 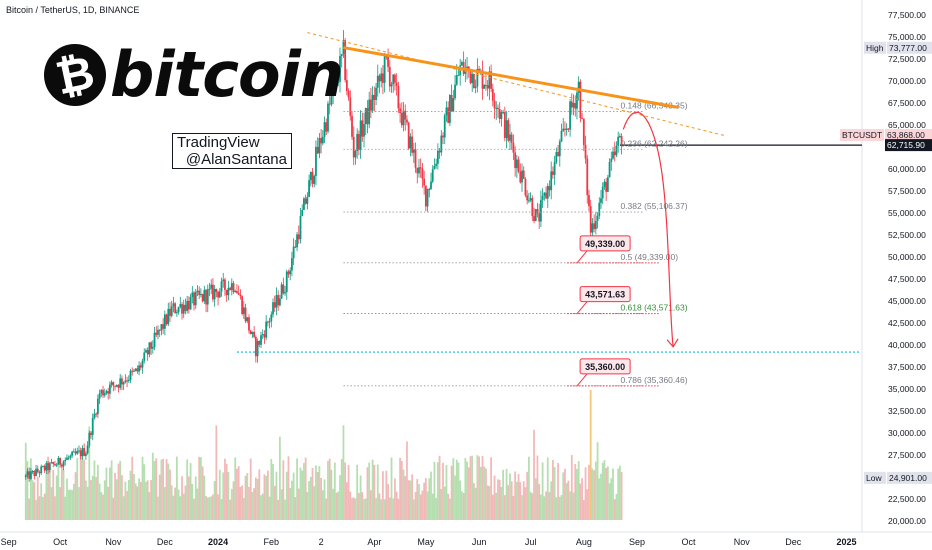 What do you see at coordinates (531, 542) in the screenshot?
I see `time-tick-label: Jul` at bounding box center [531, 542].